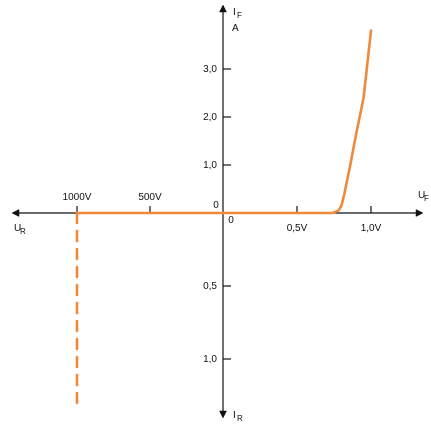 The height and width of the screenshot is (425, 431). I want to click on reverse-current-tick-label-1: 1,0, so click(210, 359).